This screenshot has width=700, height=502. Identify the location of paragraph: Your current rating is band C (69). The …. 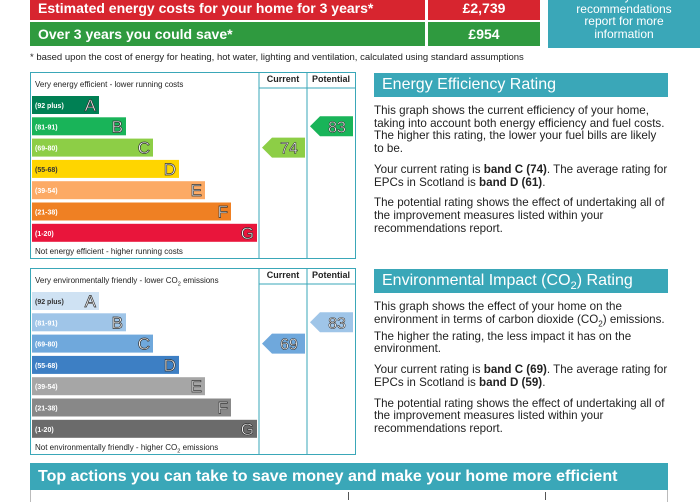
(521, 376).